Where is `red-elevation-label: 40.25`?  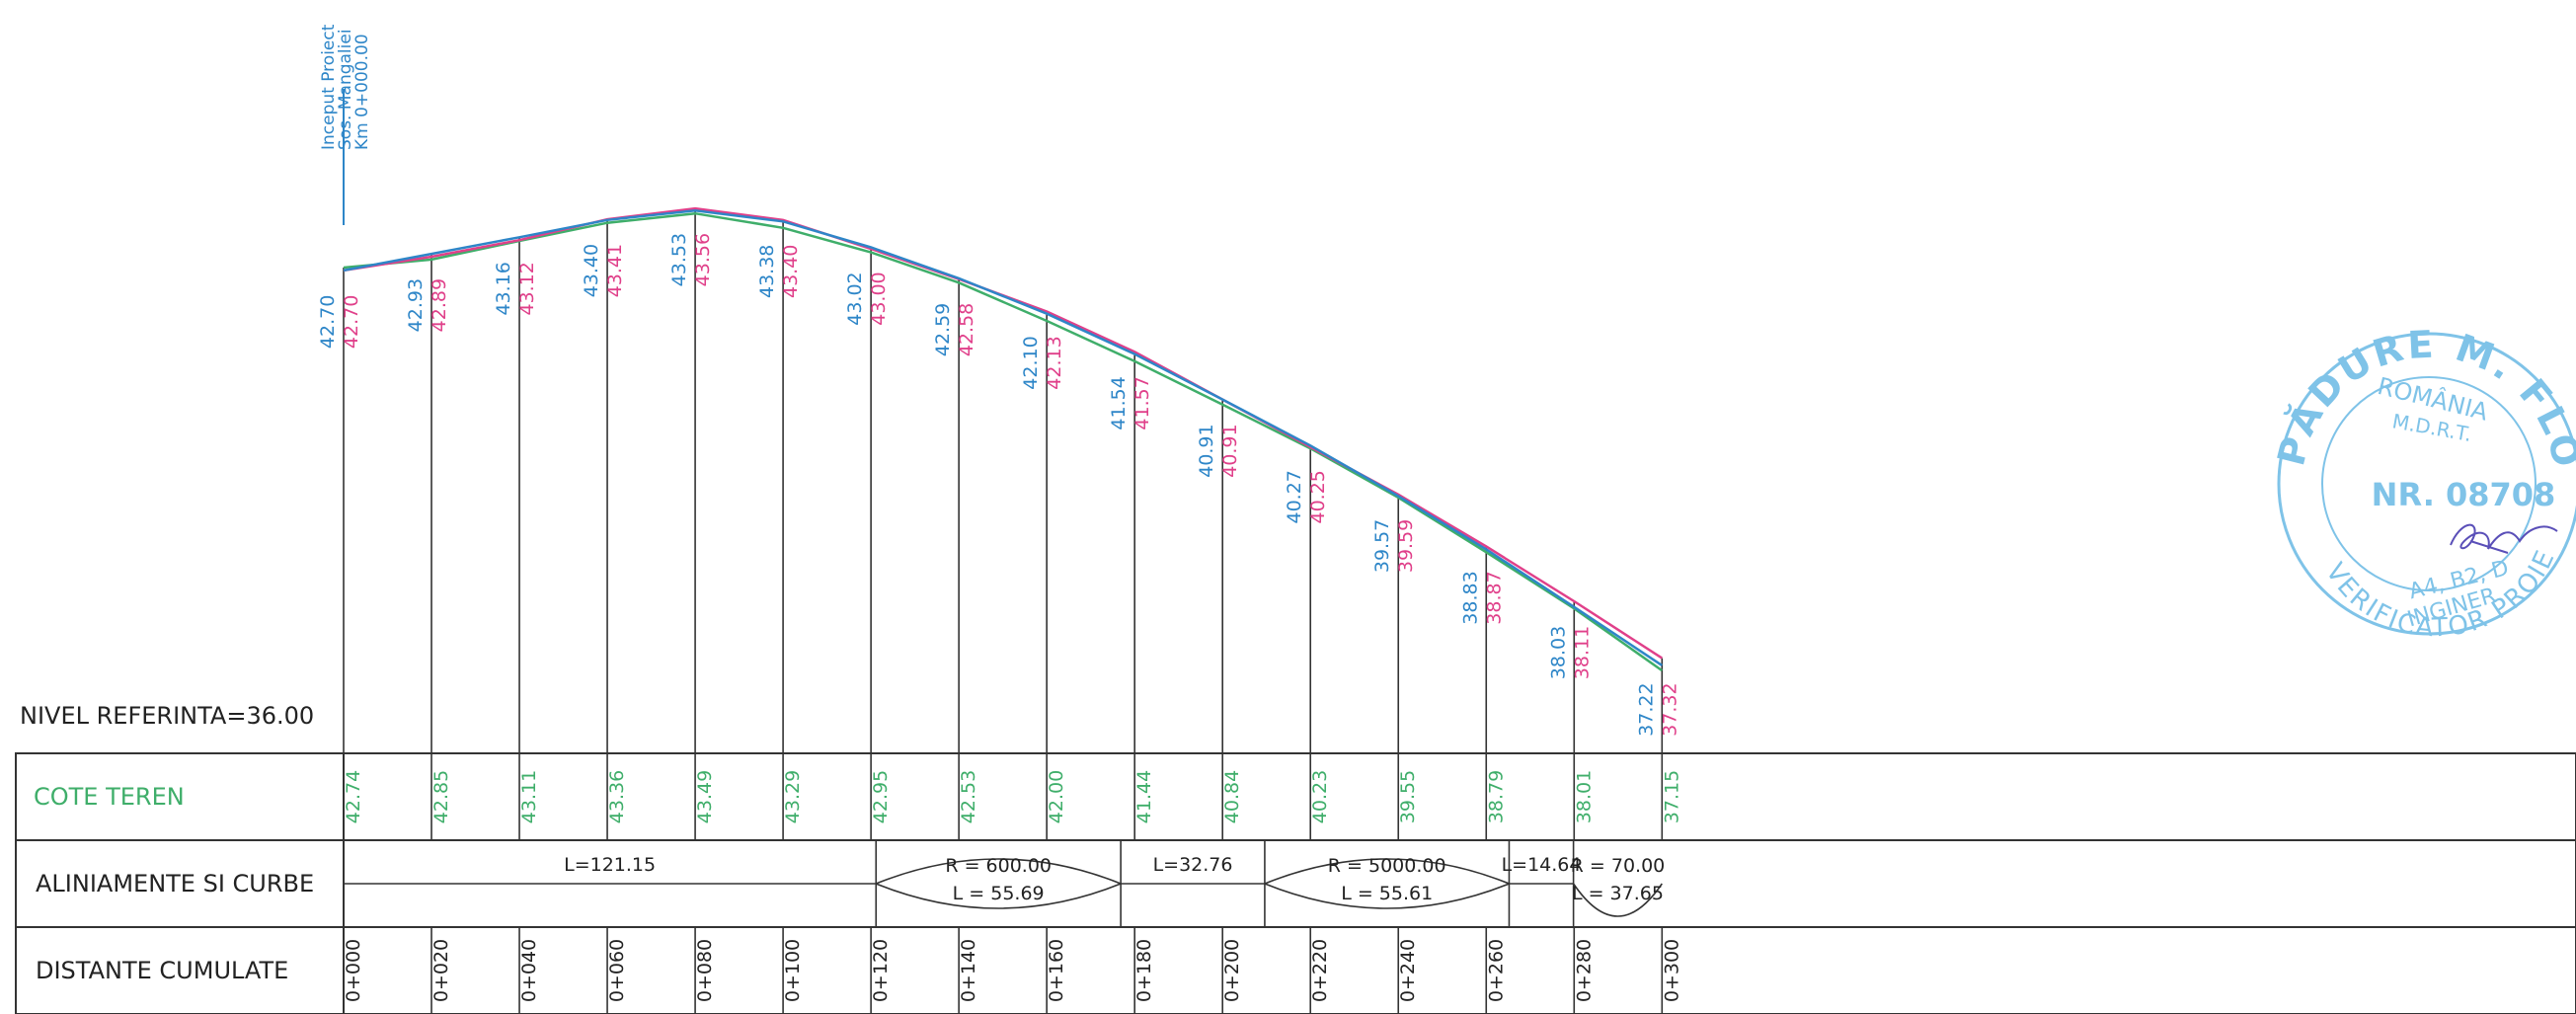
red-elevation-label: 40.25 is located at coordinates (1318, 496).